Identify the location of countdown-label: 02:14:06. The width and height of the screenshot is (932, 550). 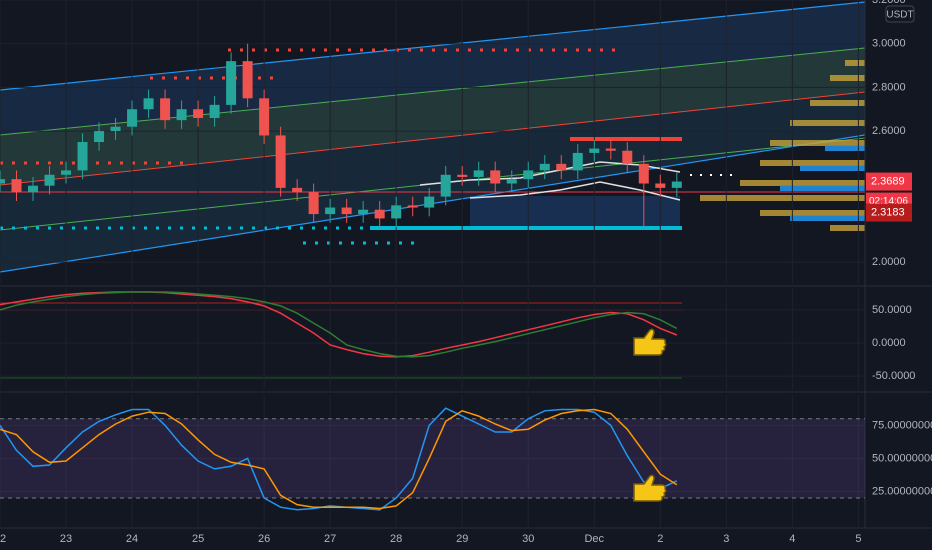
(888, 201).